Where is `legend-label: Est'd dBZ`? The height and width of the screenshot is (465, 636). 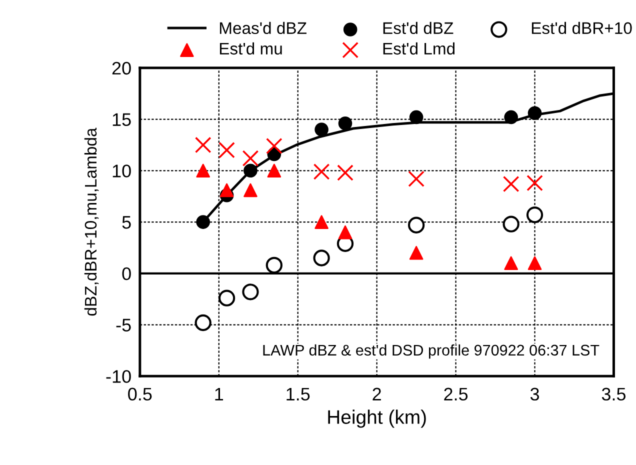 legend-label: Est'd dBZ is located at coordinates (418, 28).